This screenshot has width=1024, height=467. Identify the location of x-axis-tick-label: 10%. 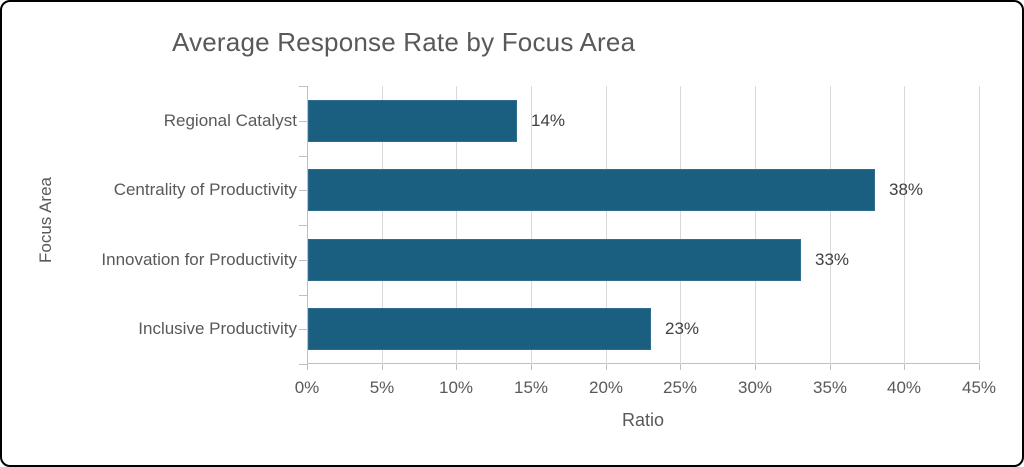
(456, 387).